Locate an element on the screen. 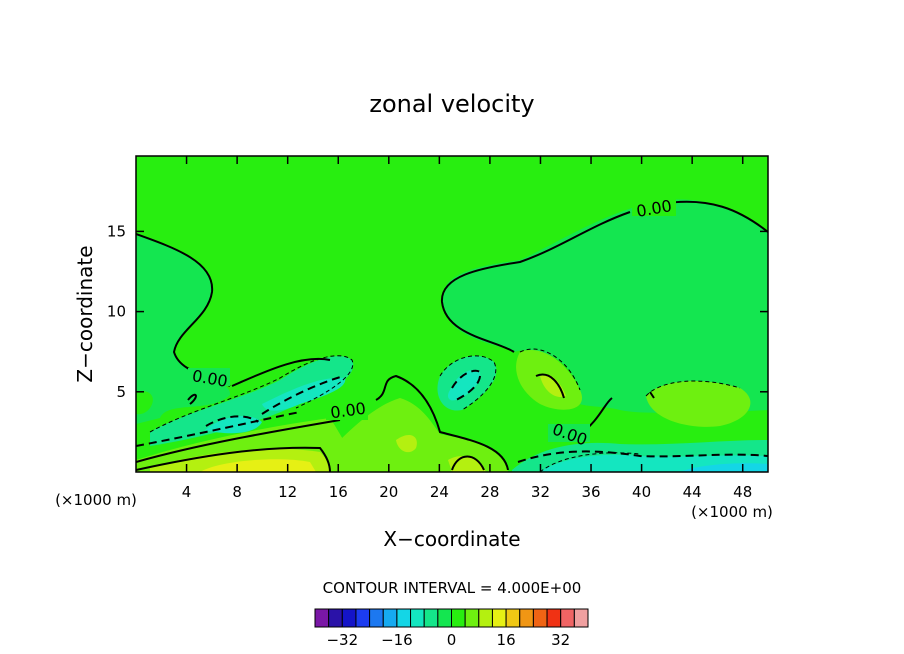  x-unit-left: (×1000 m) is located at coordinates (96, 500).